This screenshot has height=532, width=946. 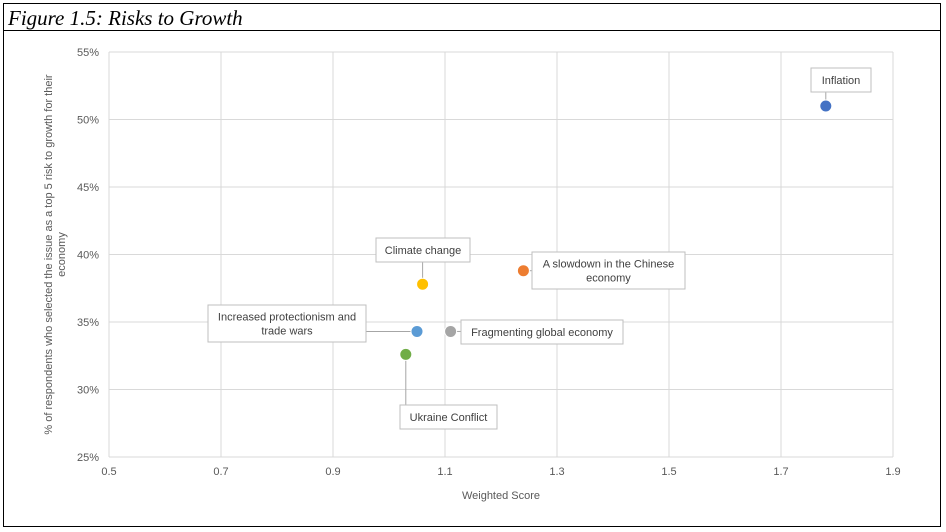 What do you see at coordinates (125, 18) in the screenshot?
I see `figure-title: Figure 1.5: Risks to Growth` at bounding box center [125, 18].